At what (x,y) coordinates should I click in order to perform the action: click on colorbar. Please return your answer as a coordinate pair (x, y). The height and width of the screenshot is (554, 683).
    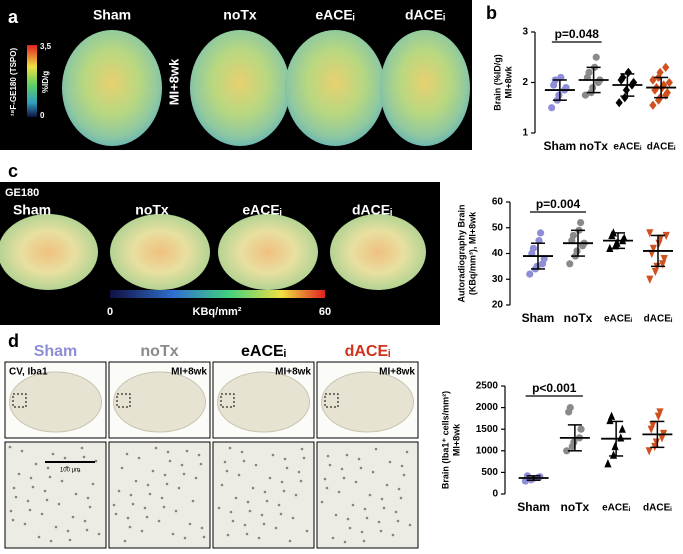
    Looking at the image, I should click on (217, 294).